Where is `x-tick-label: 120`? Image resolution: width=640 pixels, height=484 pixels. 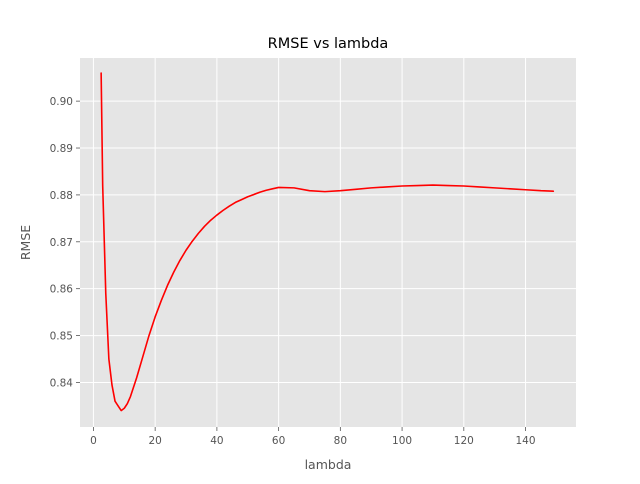
x-tick-label: 120 is located at coordinates (464, 441).